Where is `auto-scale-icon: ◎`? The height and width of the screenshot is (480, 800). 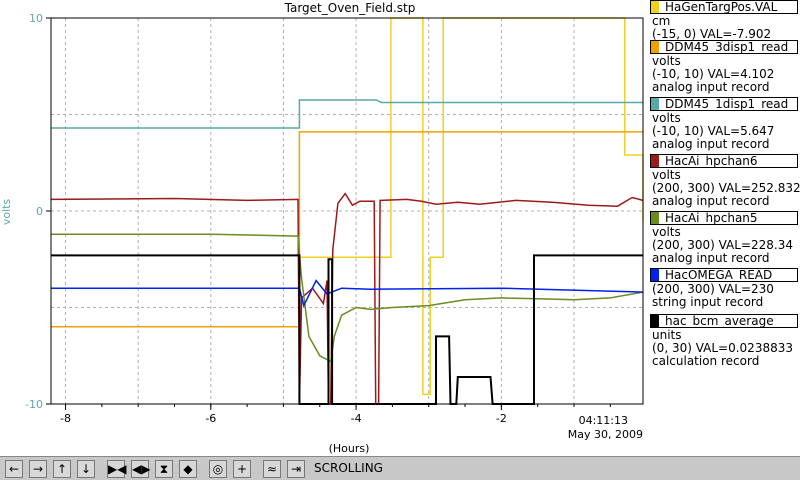 auto-scale-icon: ◎ is located at coordinates (218, 469).